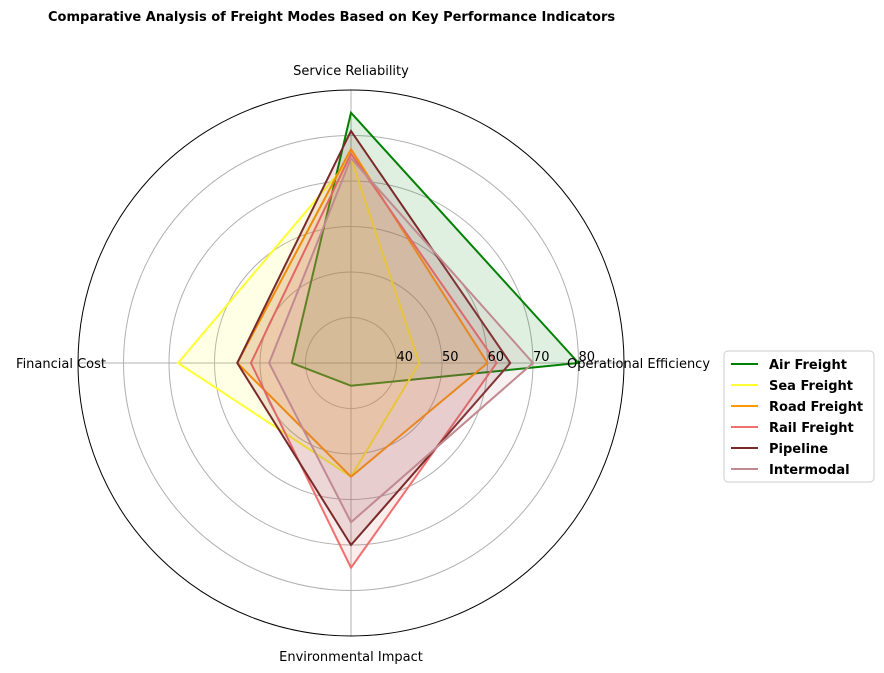 This screenshot has height=673, width=884. I want to click on axis-label: Financial Cost, so click(61, 364).